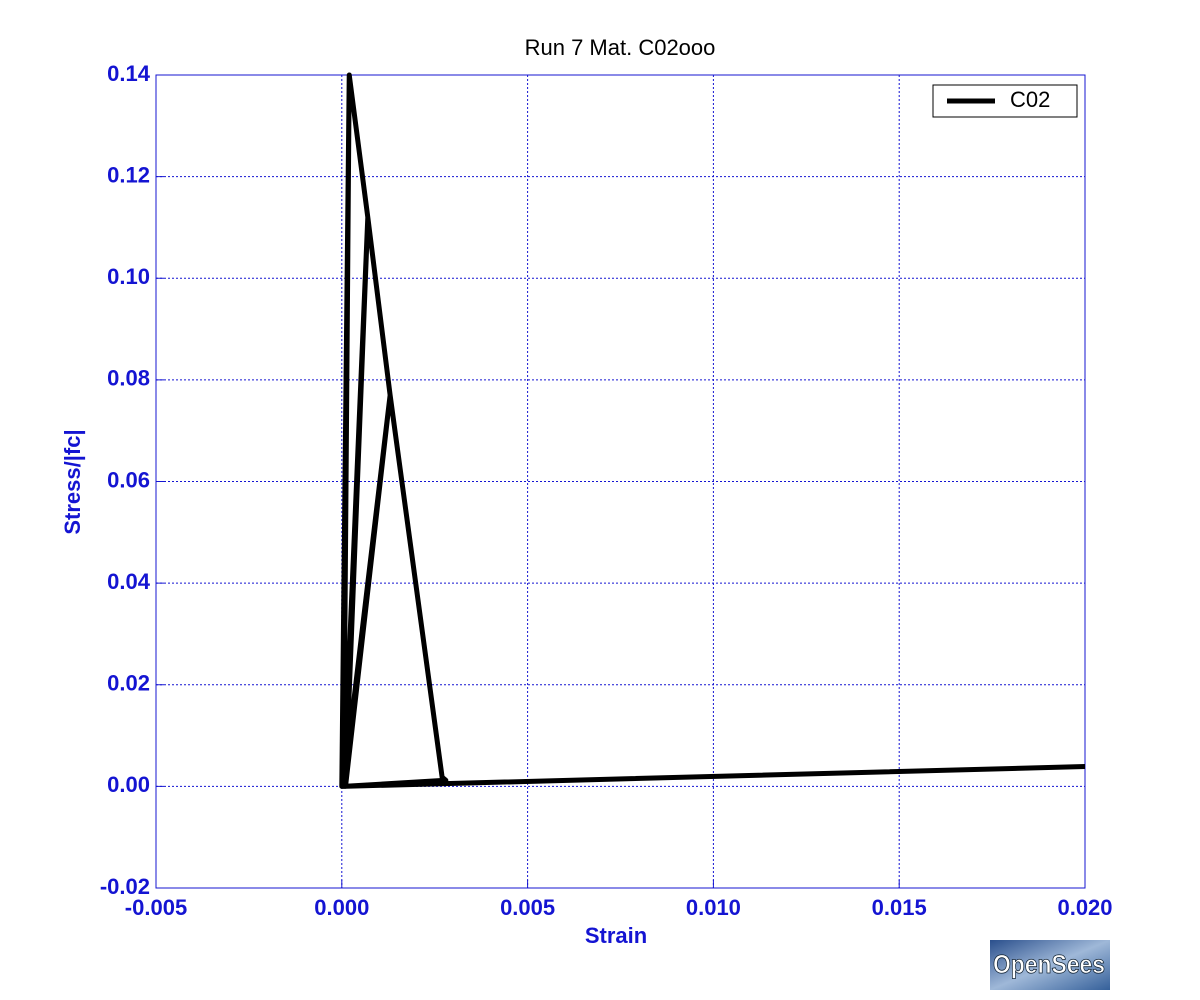 The width and height of the screenshot is (1200, 1000). Describe the element at coordinates (128, 479) in the screenshot. I see `y-tick-label: 0.06` at that location.